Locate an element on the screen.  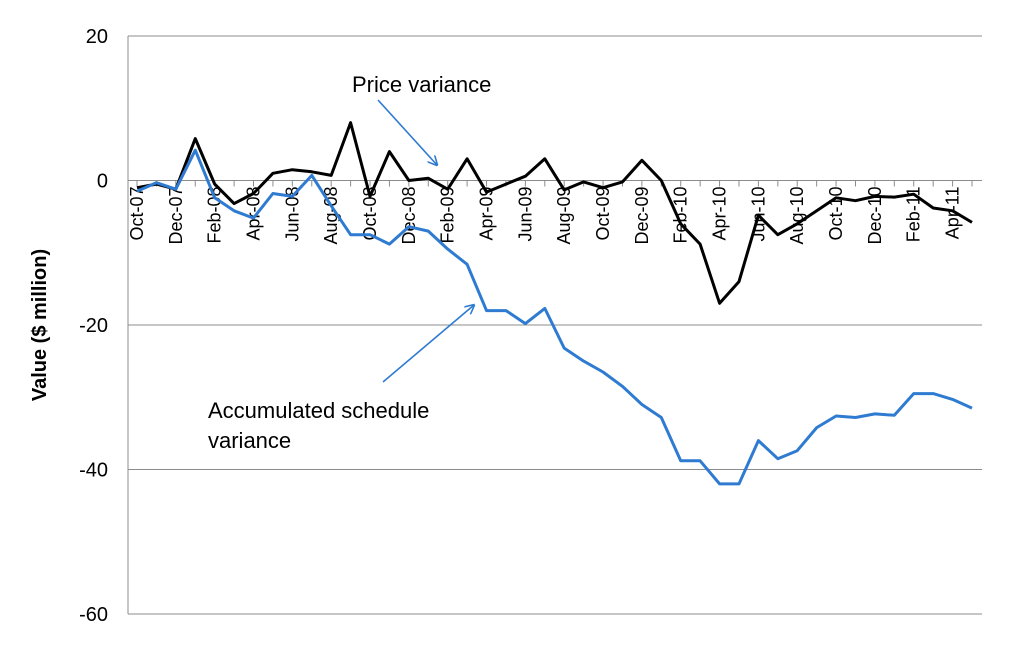
y-tick-label: 20 is located at coordinates (97, 37).